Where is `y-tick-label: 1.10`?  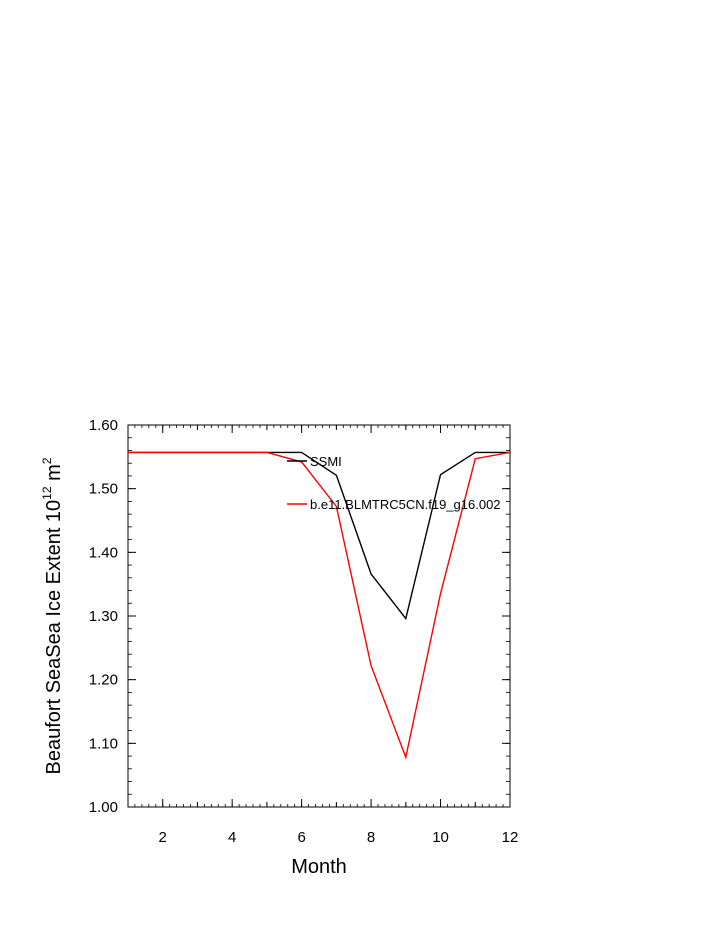 y-tick-label: 1.10 is located at coordinates (103, 743).